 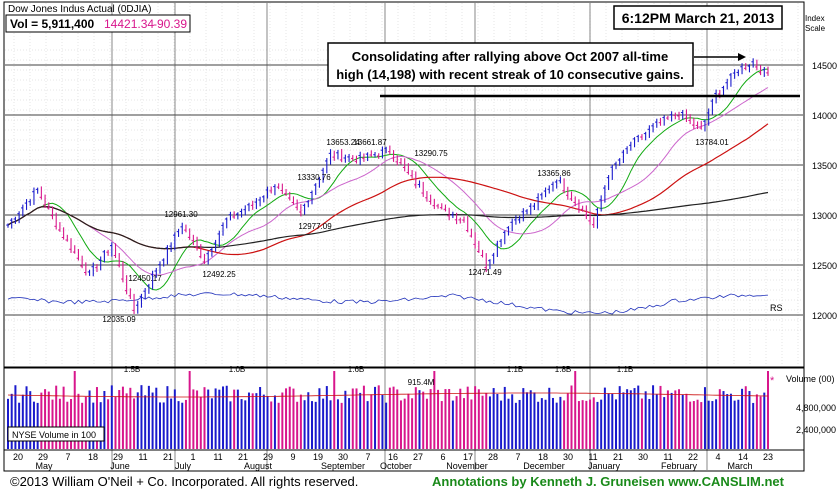 What do you see at coordinates (693, 457) in the screenshot?
I see `date-tick-label: 22` at bounding box center [693, 457].